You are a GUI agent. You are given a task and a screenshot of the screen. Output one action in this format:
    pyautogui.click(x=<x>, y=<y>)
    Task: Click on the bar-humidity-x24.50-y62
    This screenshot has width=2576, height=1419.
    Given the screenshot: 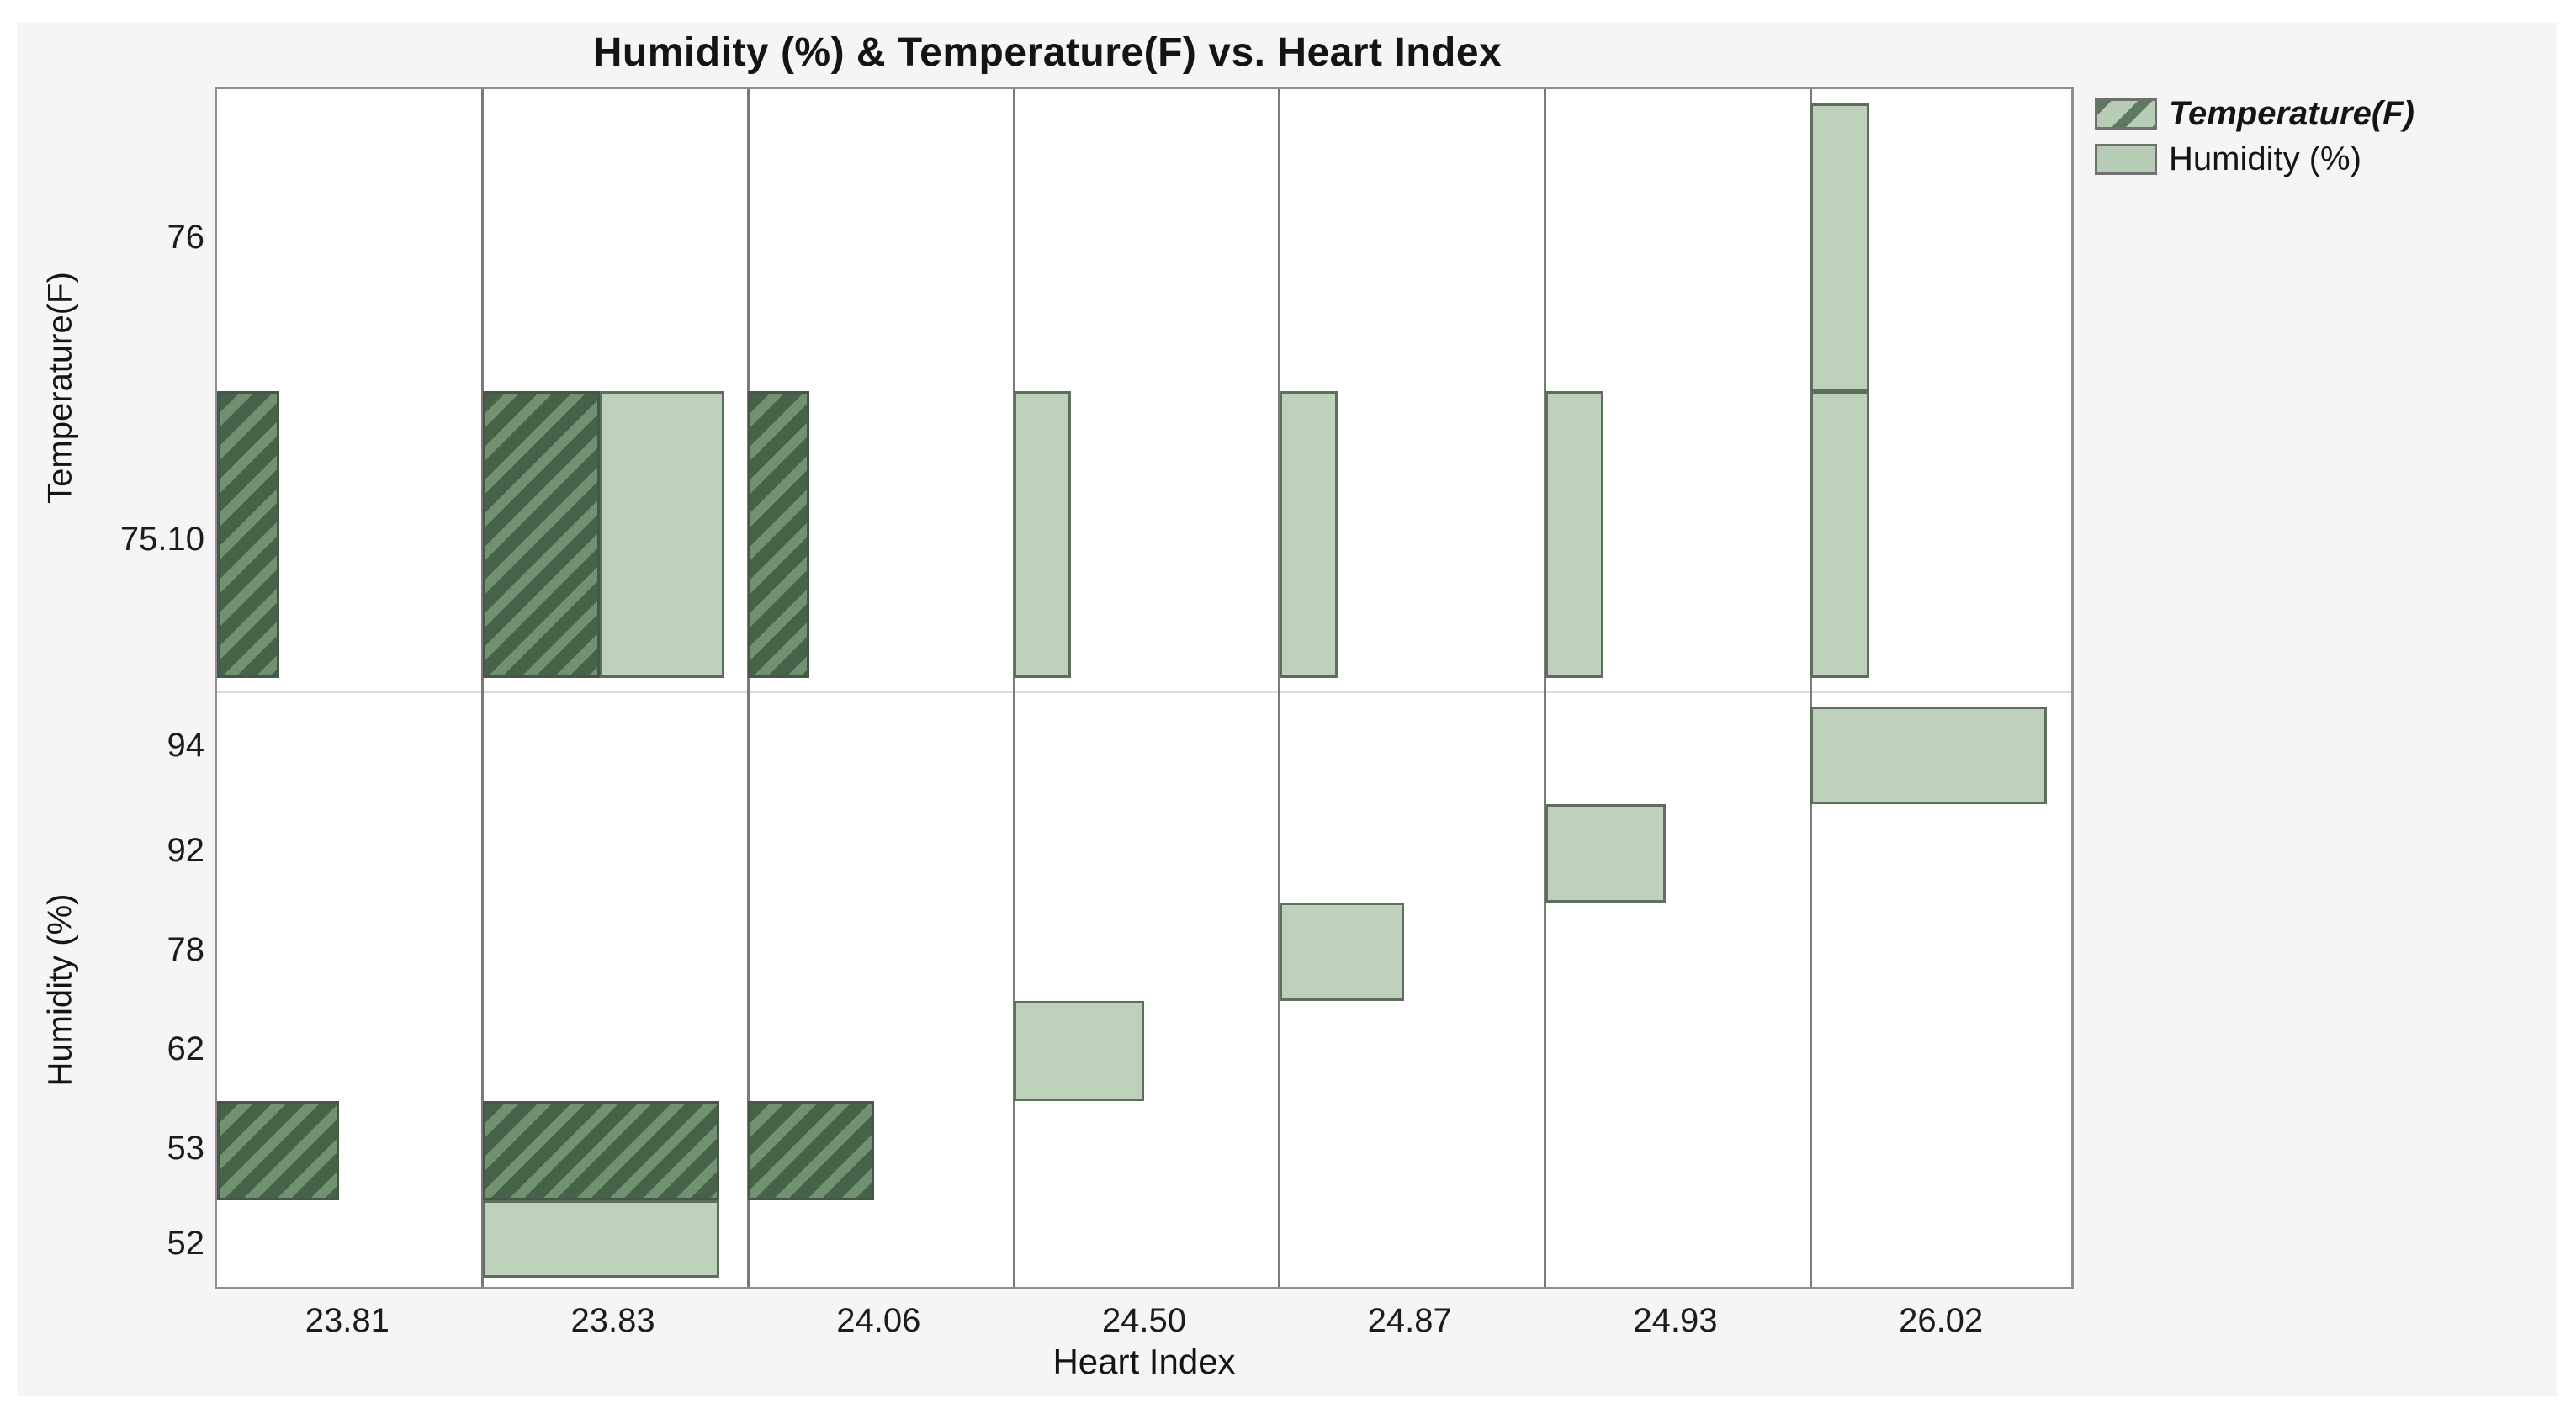 What is the action you would take?
    pyautogui.click(x=1079, y=1051)
    